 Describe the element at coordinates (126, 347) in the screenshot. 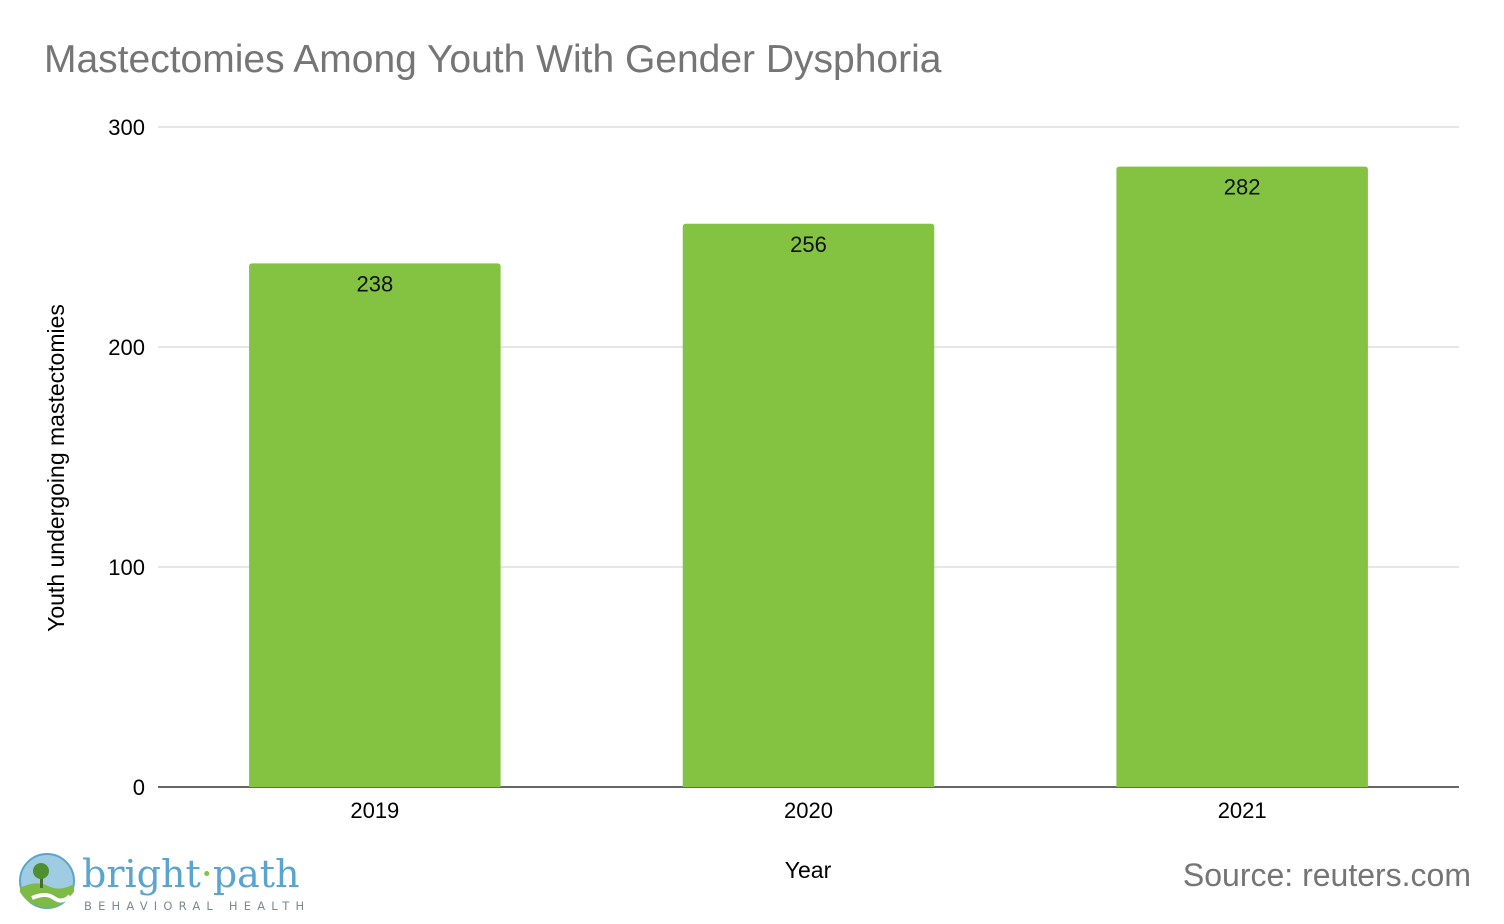

I see `y-tick-label: 200` at that location.